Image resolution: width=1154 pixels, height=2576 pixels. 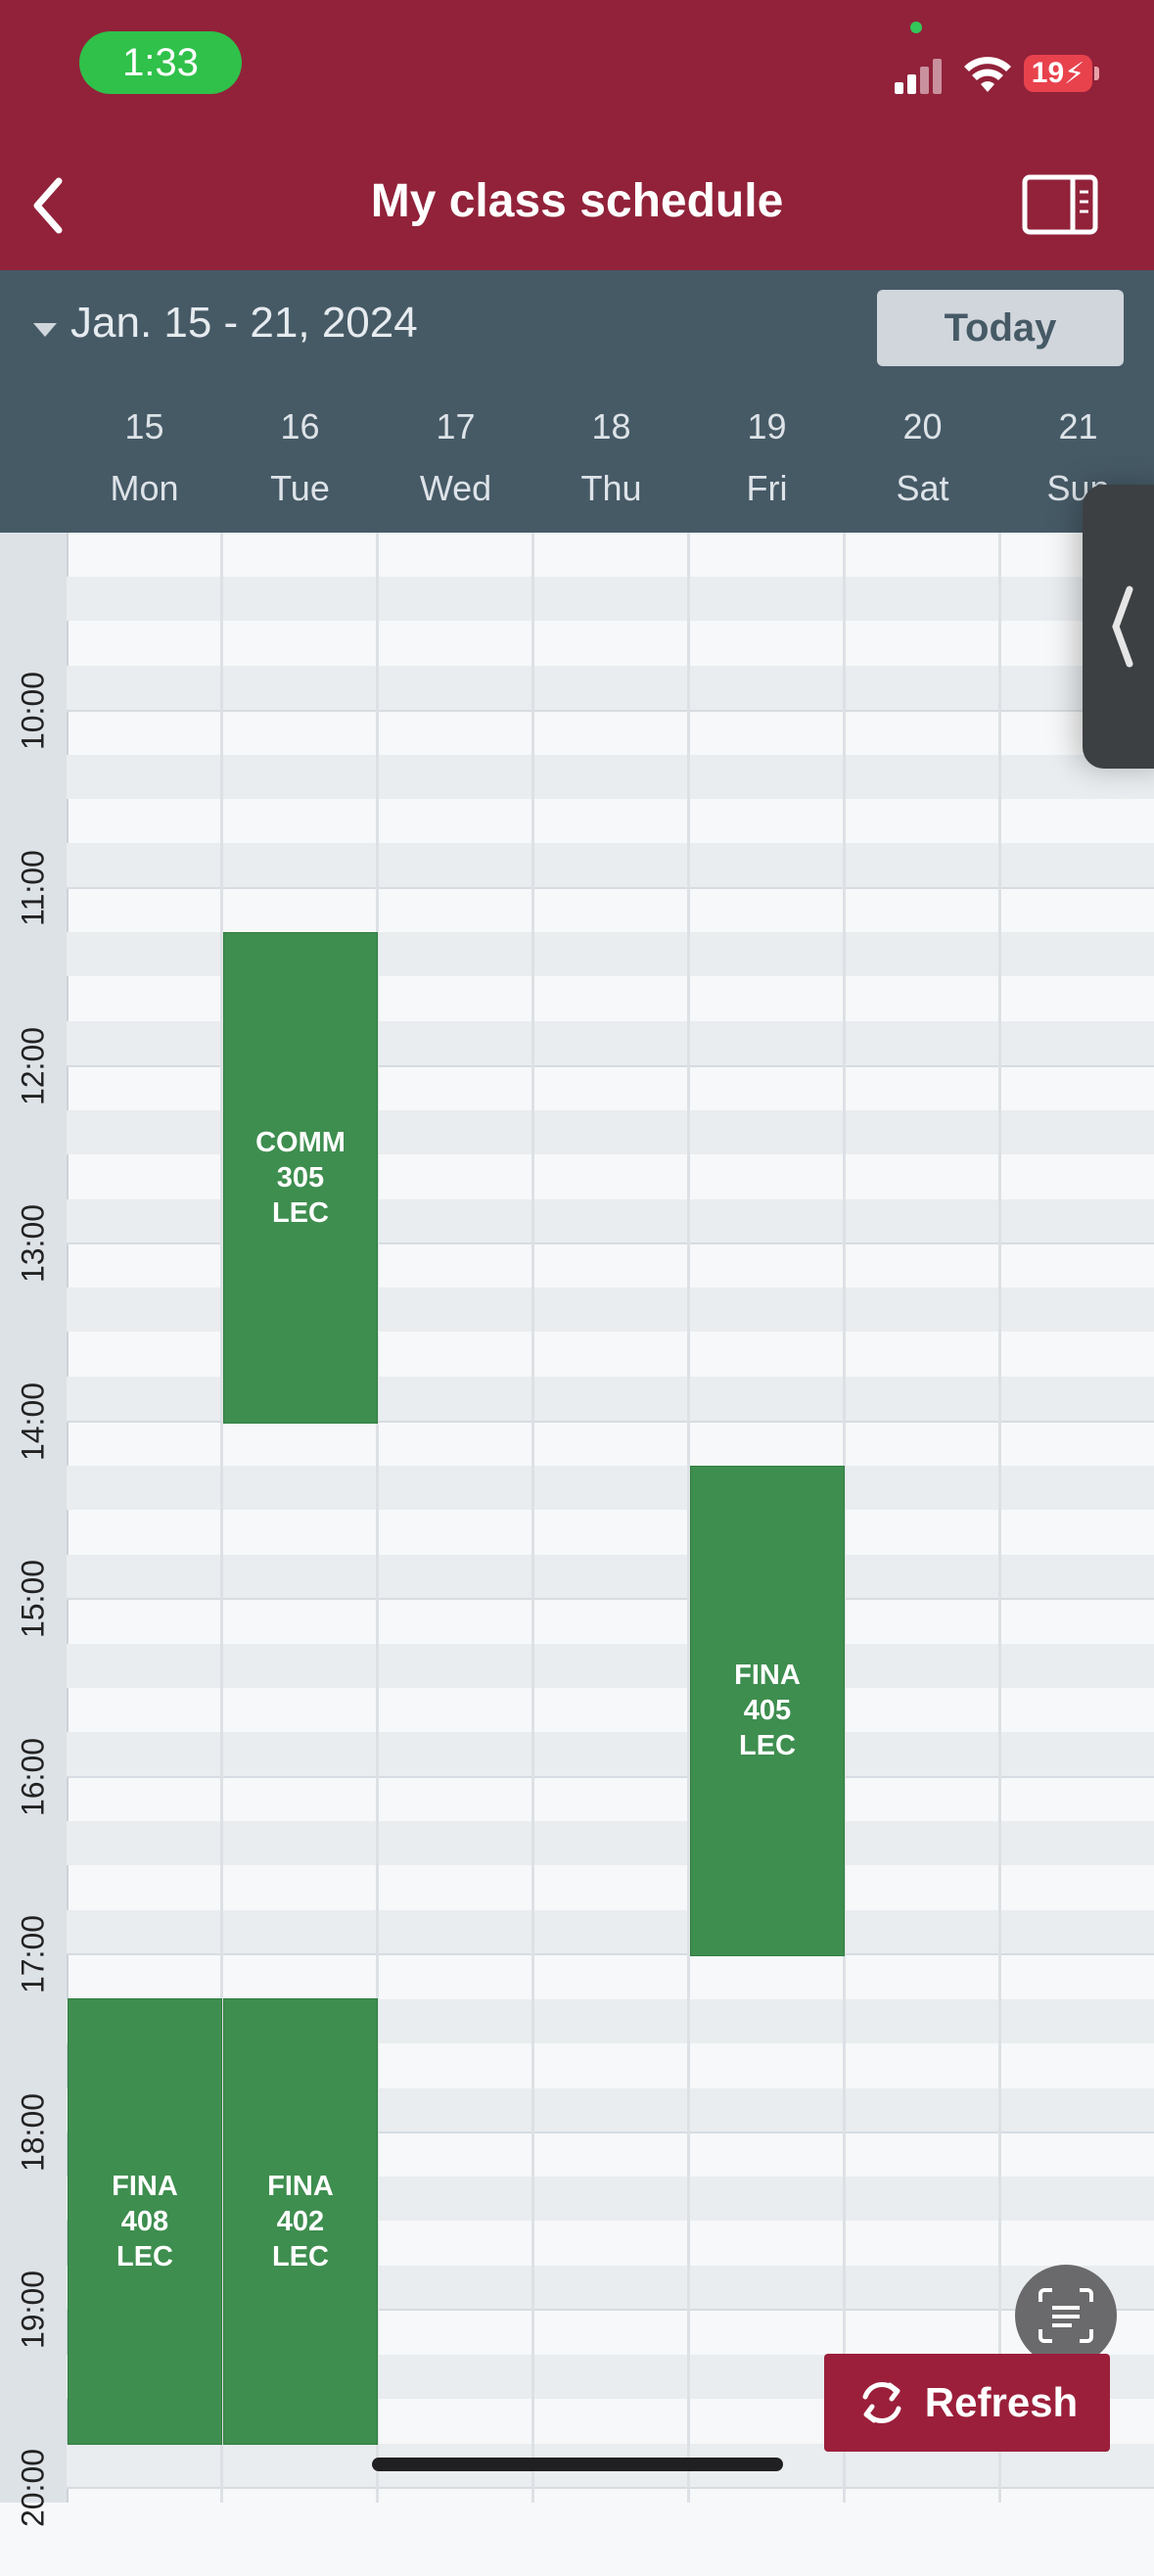 I want to click on app-header: 1:33 19 ⚡ My class schedule, so click(x=577, y=135).